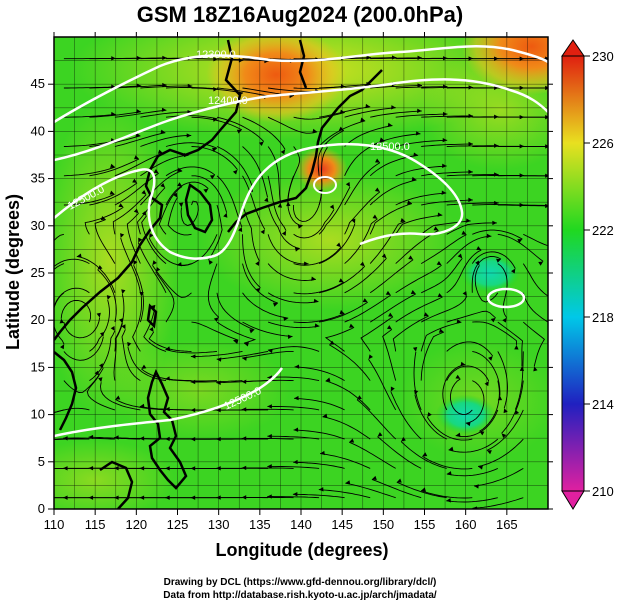  What do you see at coordinates (219, 524) in the screenshot?
I see `x-tick-label: 130` at bounding box center [219, 524].